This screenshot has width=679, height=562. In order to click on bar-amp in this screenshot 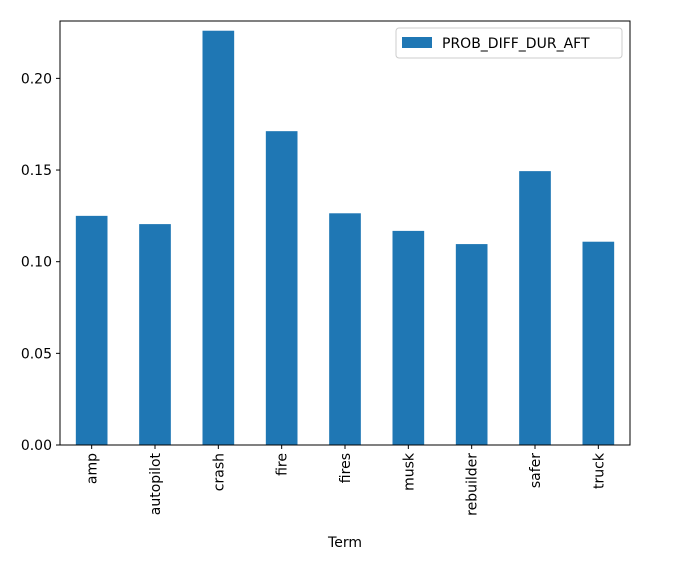, I will do `click(91, 330)`.